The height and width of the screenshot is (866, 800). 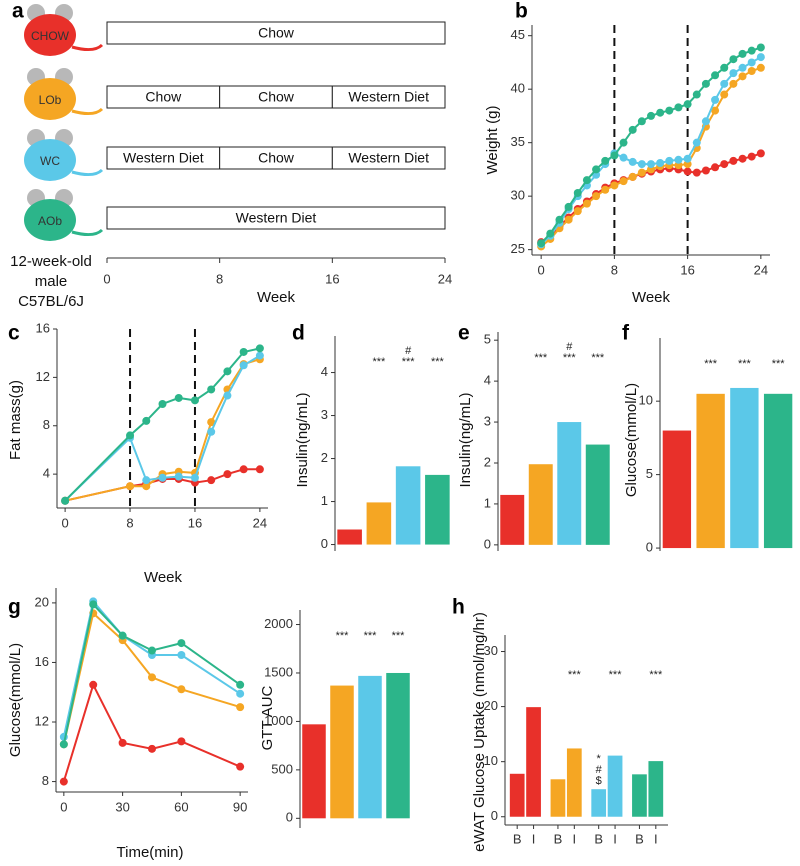 I want to click on y-tick-label: 3, so click(x=324, y=414).